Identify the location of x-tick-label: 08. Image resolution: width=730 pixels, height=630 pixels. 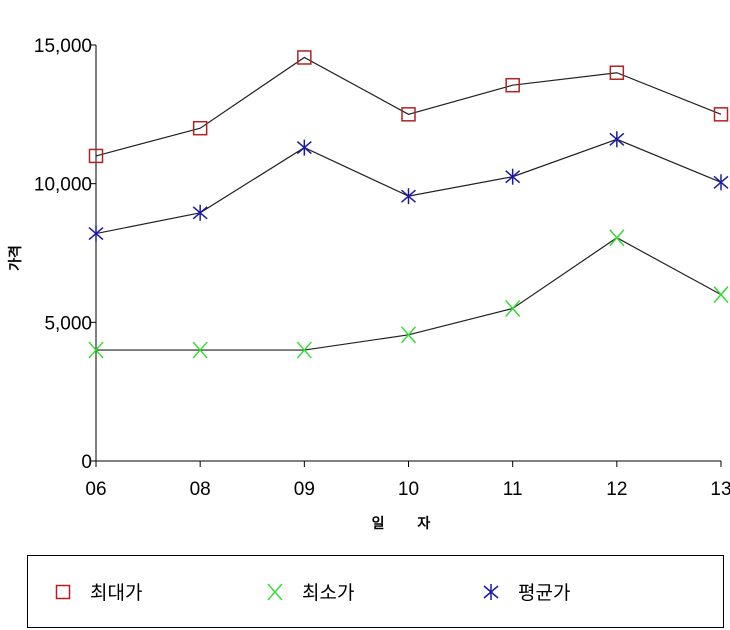
(200, 489).